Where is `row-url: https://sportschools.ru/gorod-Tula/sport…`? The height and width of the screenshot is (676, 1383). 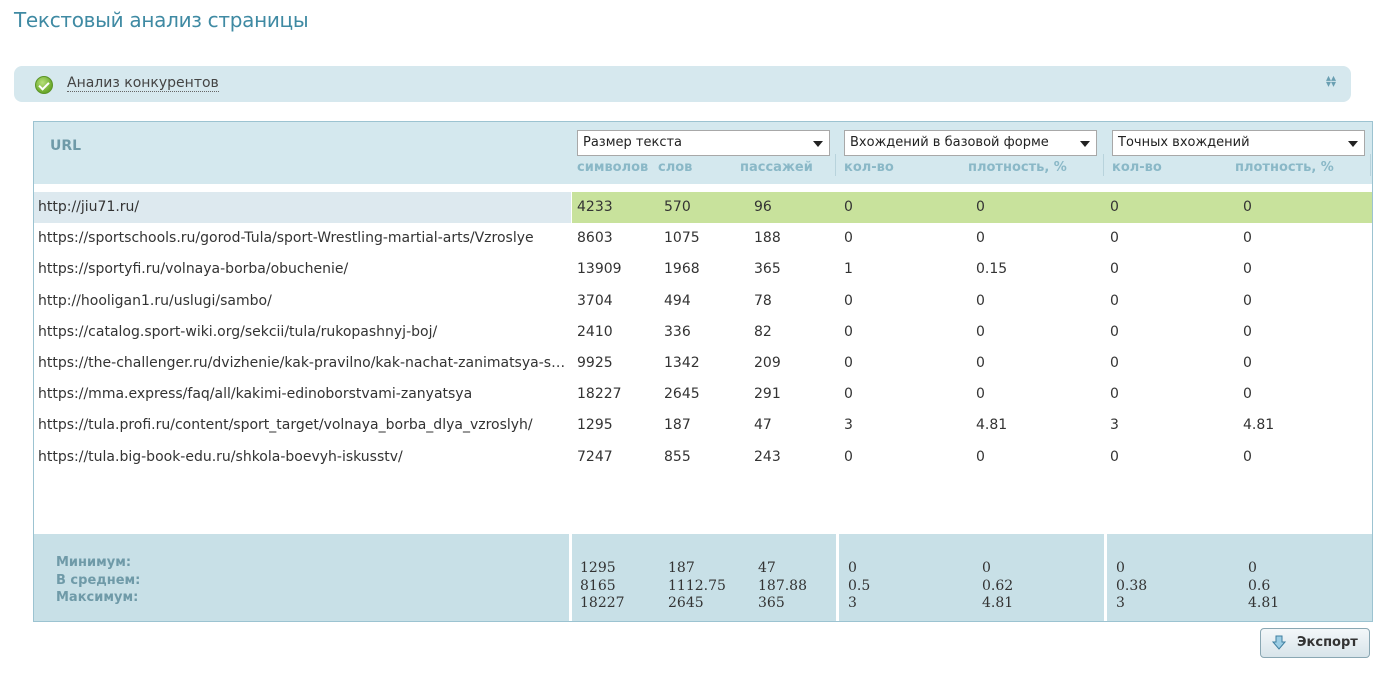
row-url: https://sportschools.ru/gorod-Tula/sport… is located at coordinates (286, 238).